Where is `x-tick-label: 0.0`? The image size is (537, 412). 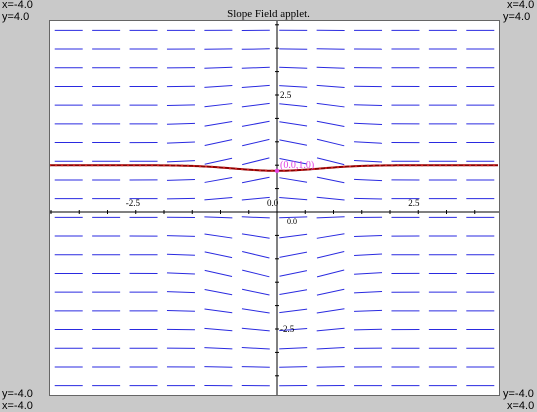 x-tick-label: 0.0 is located at coordinates (273, 203).